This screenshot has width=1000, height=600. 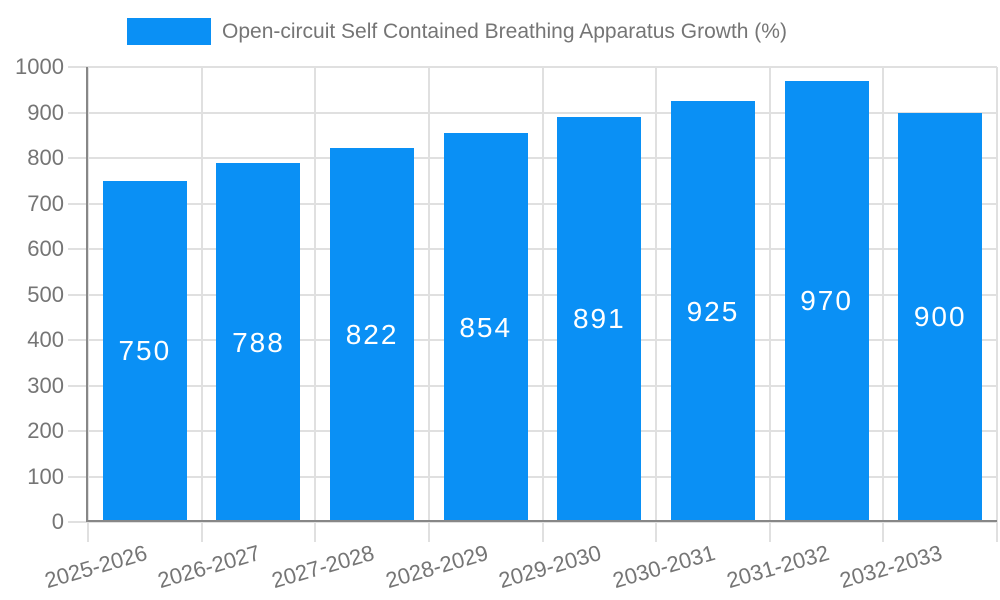 I want to click on y-axis-tick-label: 900, so click(x=45, y=112).